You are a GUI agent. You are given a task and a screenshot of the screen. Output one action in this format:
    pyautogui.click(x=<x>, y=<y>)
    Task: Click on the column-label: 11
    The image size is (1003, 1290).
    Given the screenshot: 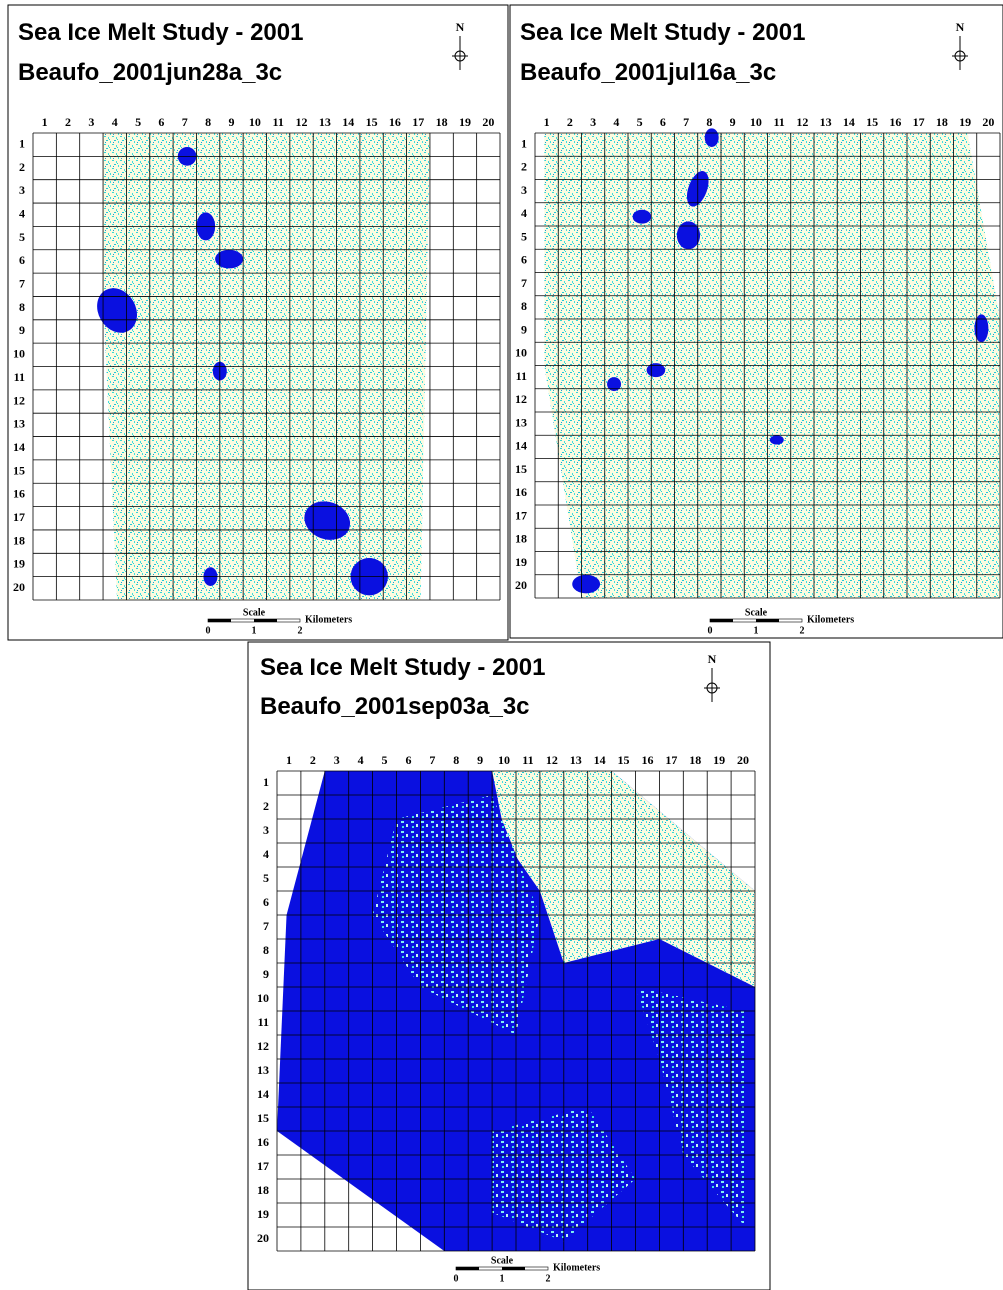 What is the action you would take?
    pyautogui.click(x=527, y=760)
    